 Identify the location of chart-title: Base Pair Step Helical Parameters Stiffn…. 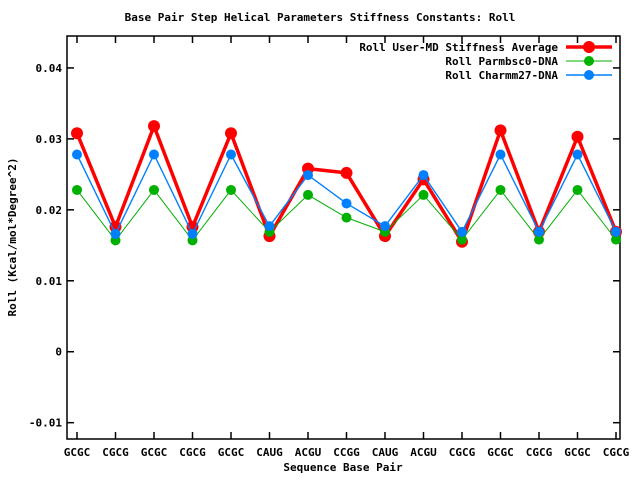
(320, 17).